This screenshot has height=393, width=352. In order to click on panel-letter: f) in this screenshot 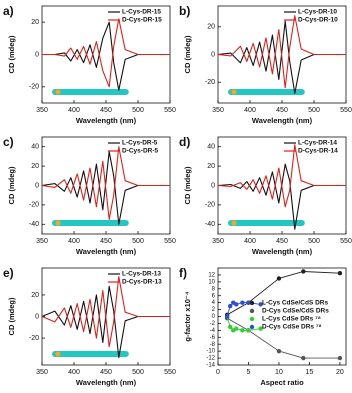, I will do `click(183, 273)`.